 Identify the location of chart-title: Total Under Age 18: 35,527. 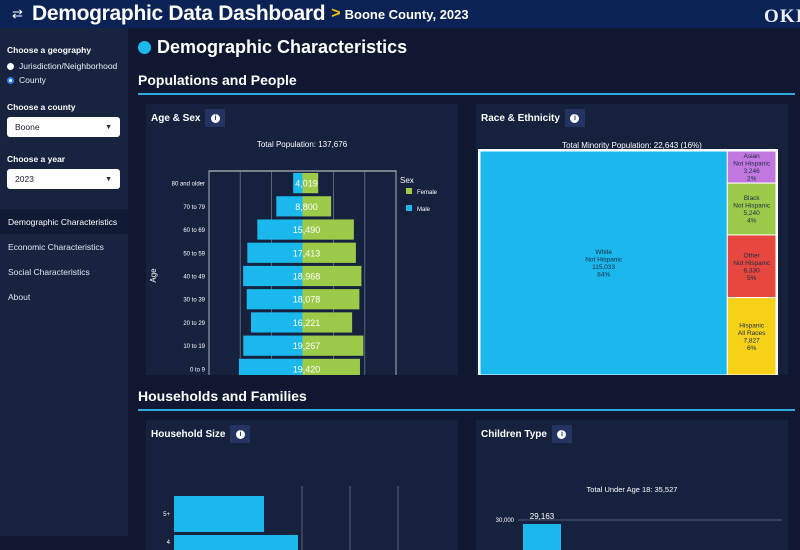
(632, 489).